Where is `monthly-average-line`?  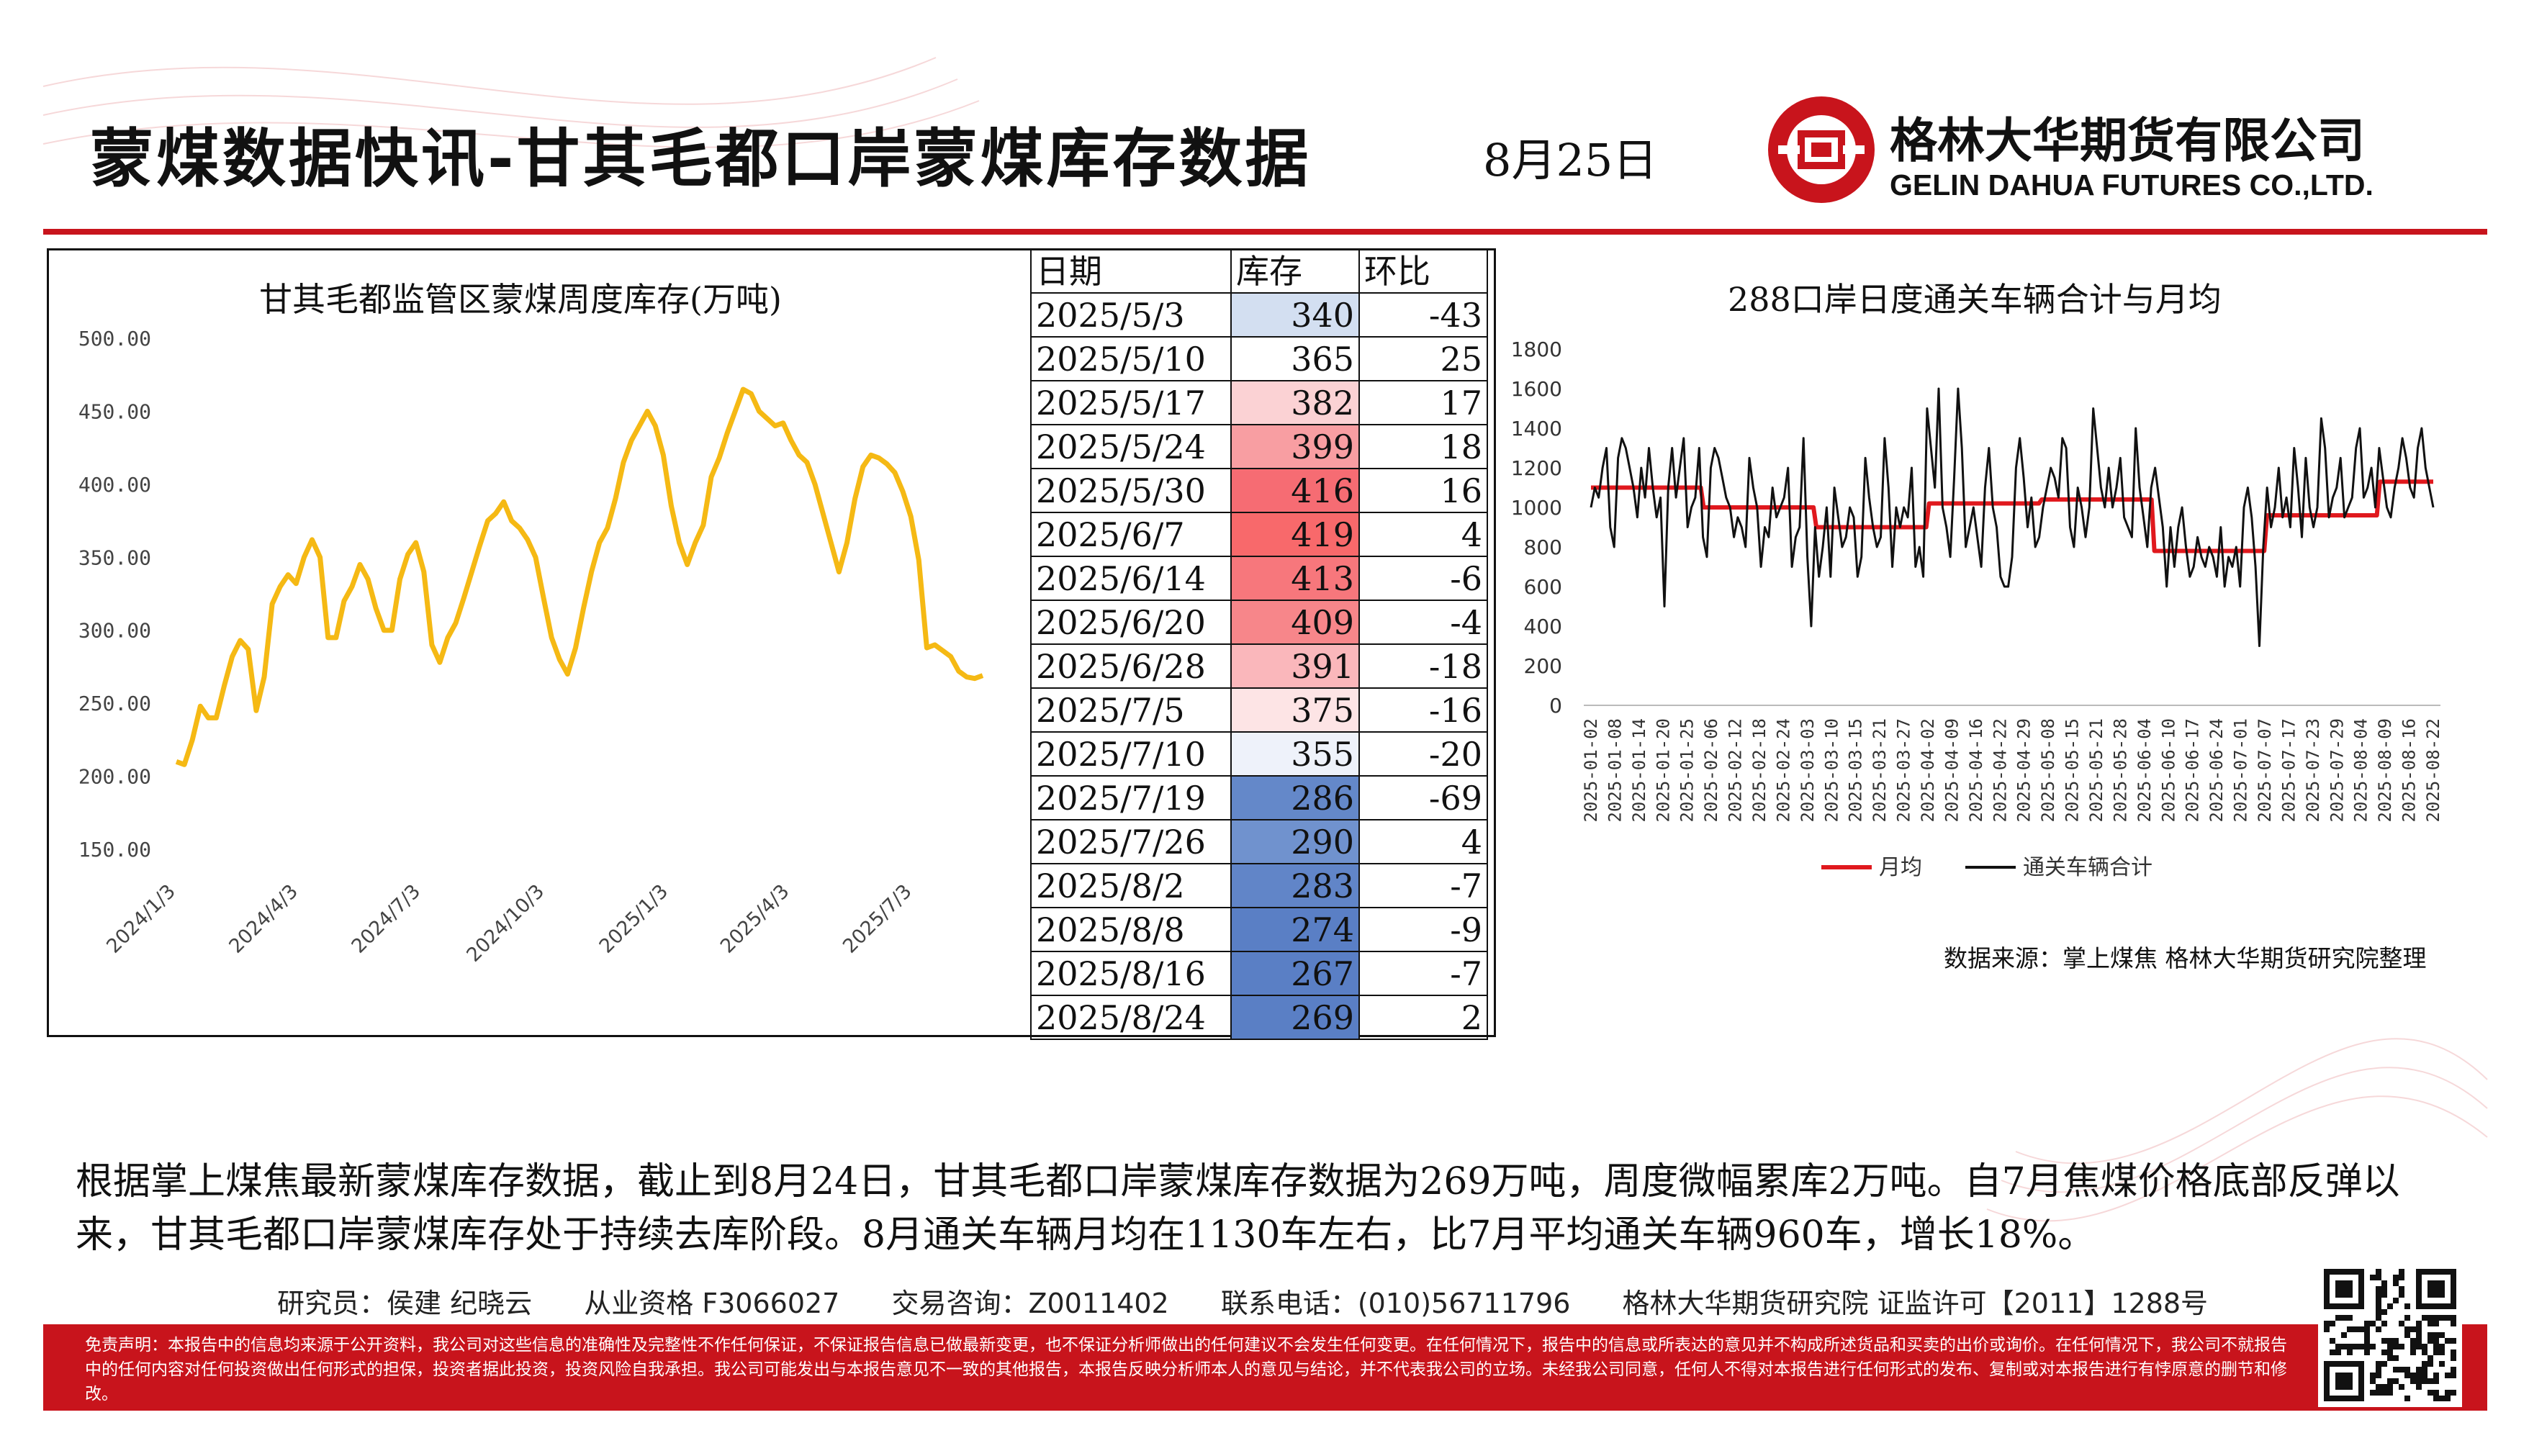
monthly-average-line is located at coordinates (2012, 516).